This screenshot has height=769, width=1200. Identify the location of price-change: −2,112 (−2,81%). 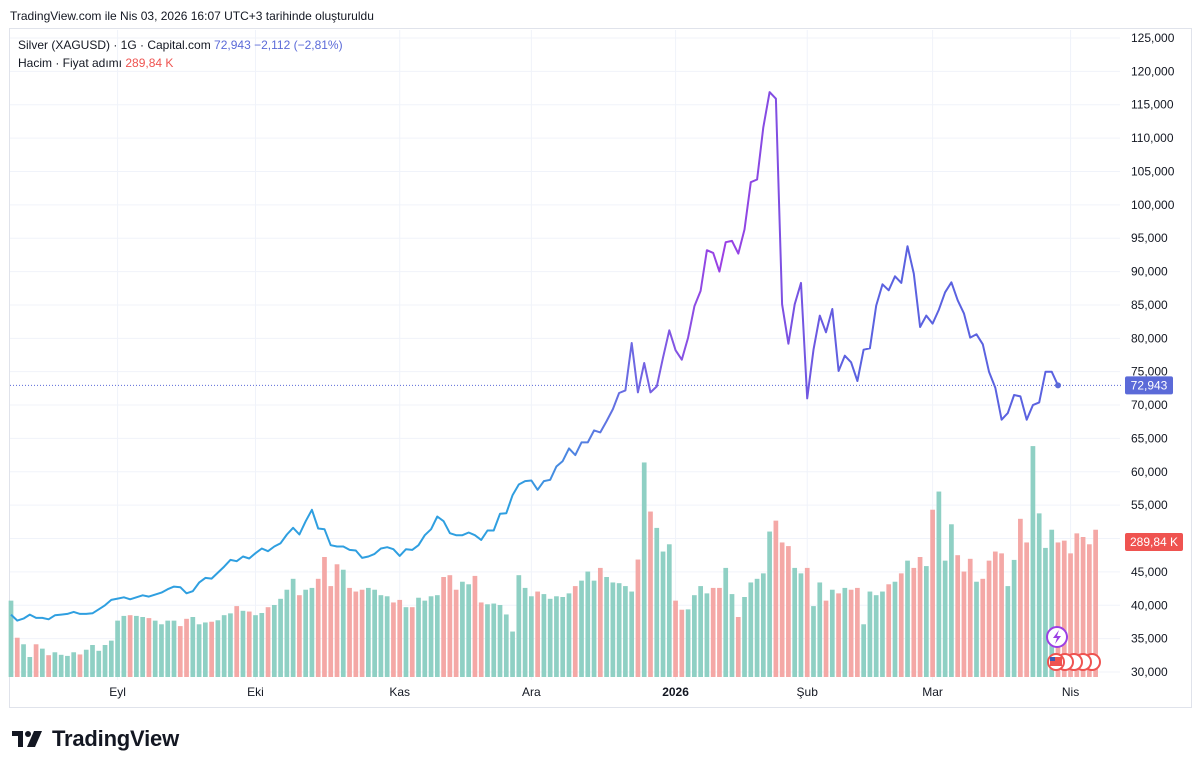
(298, 45).